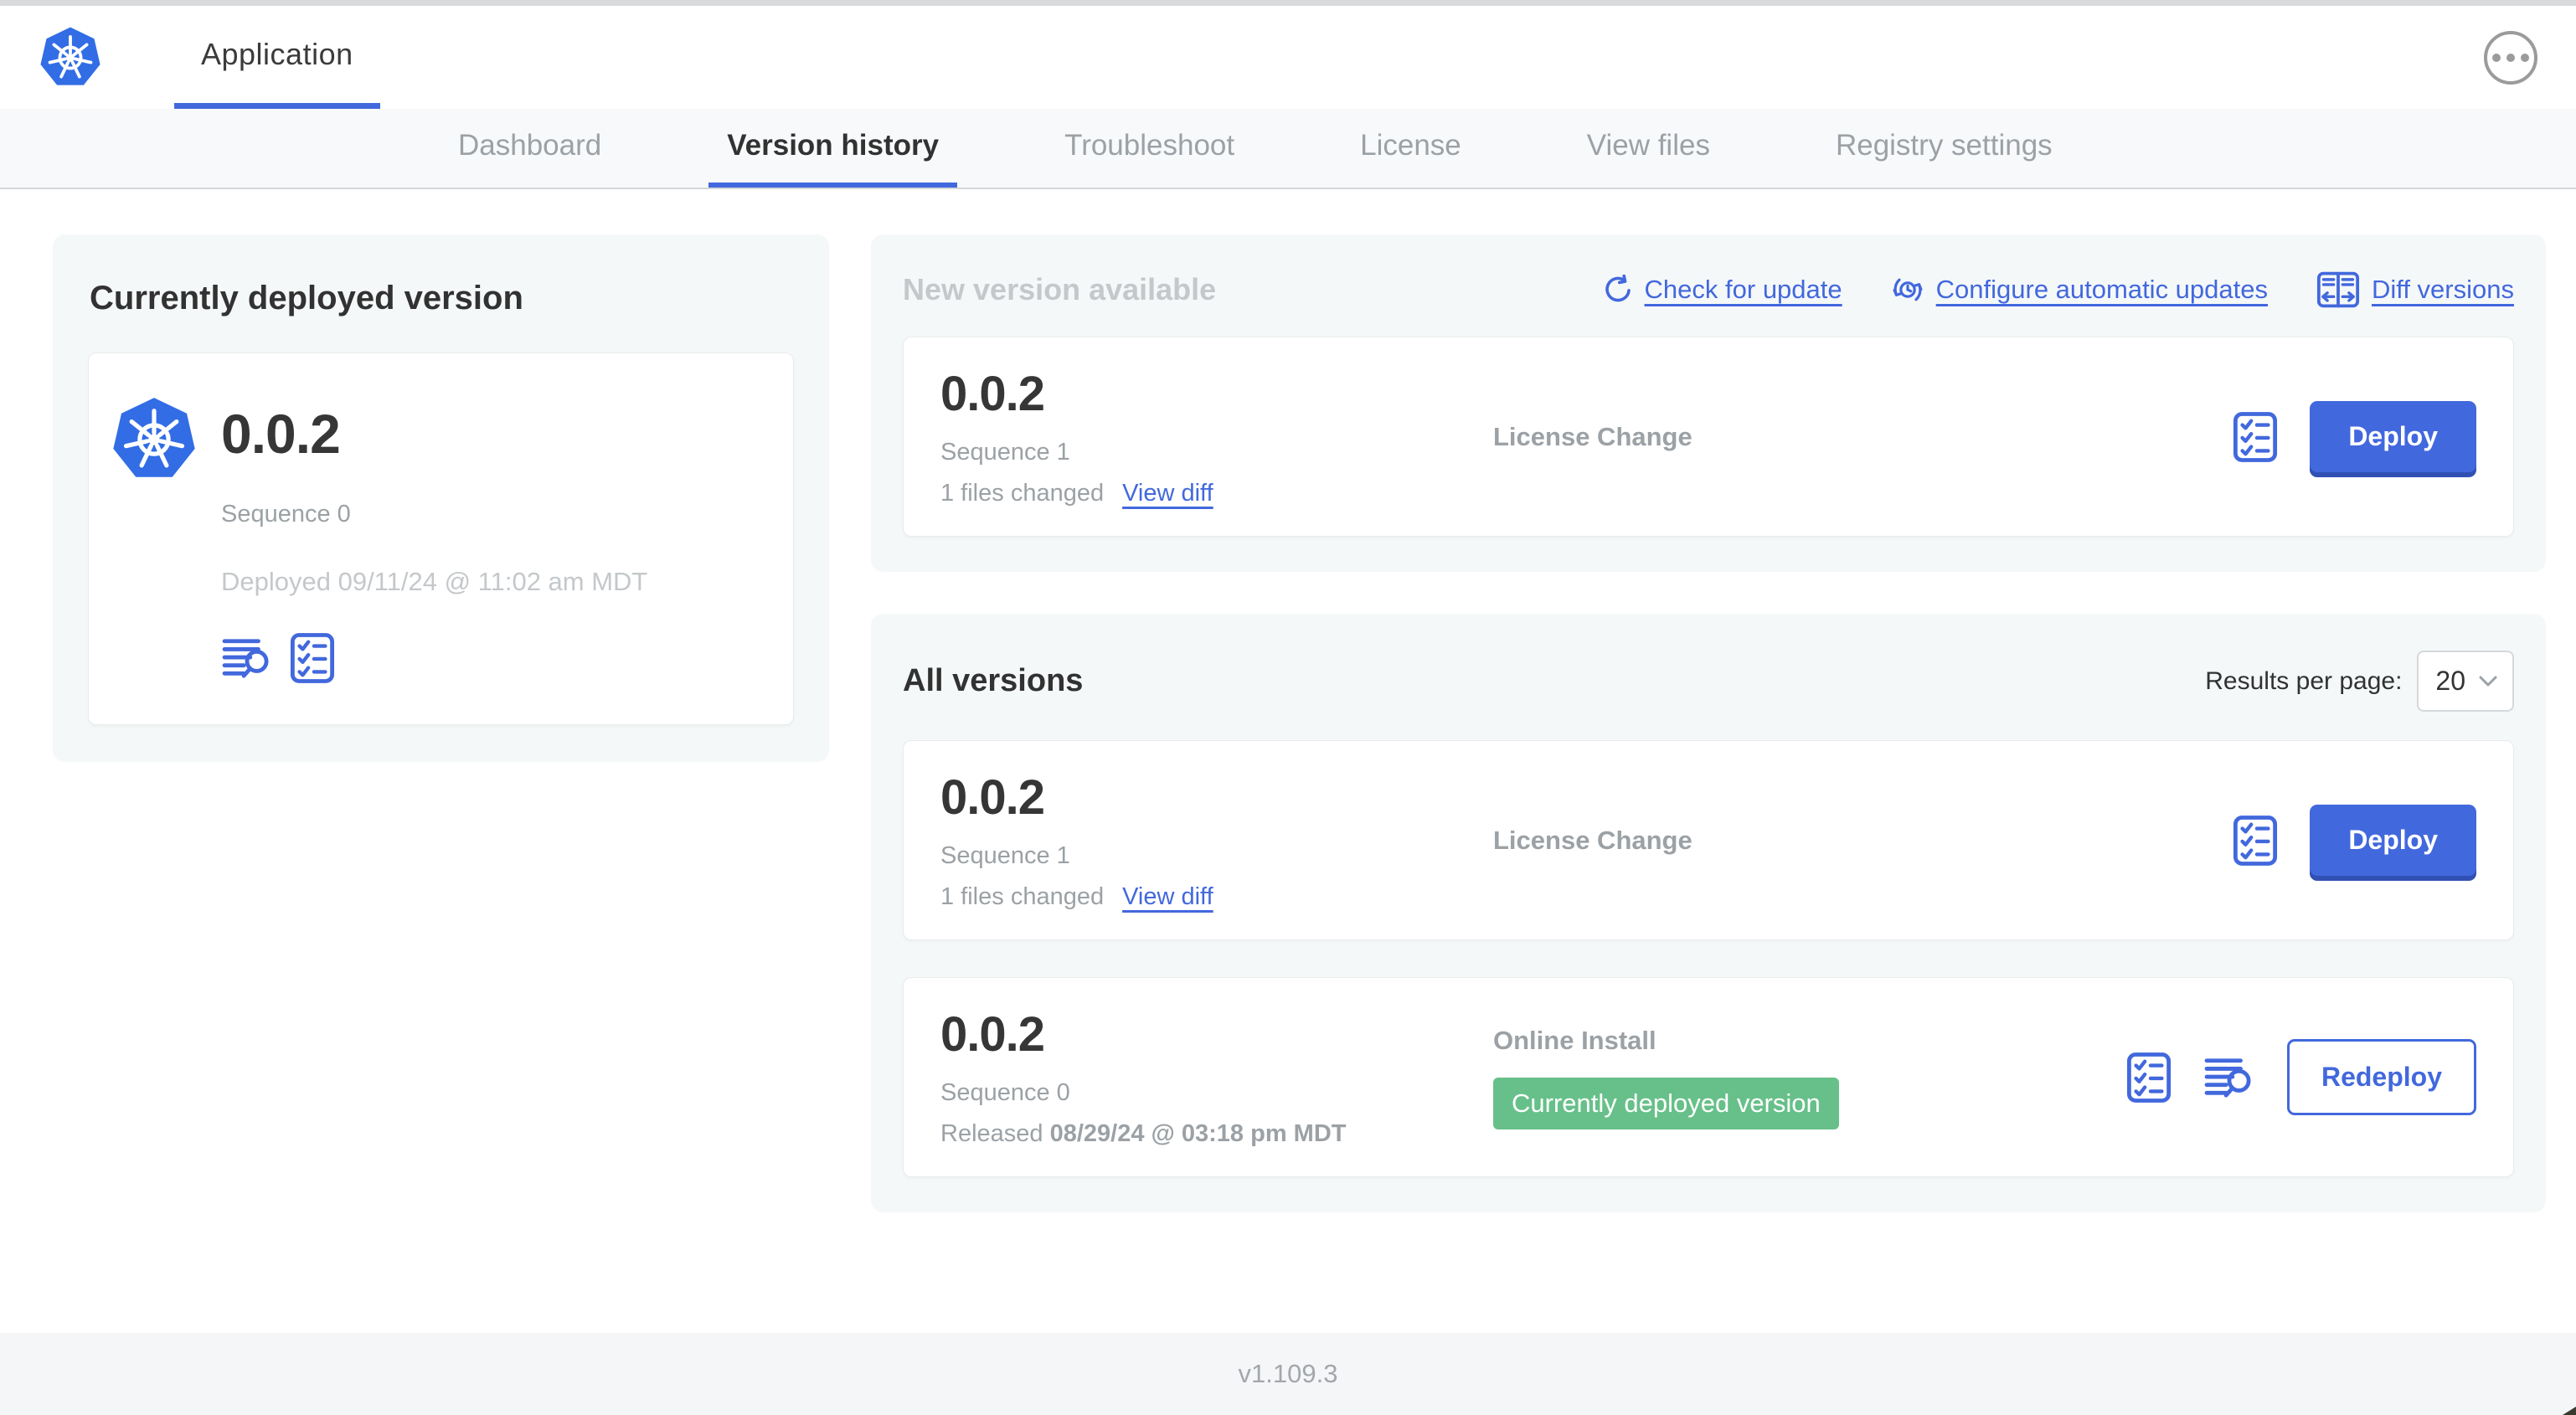 The height and width of the screenshot is (1415, 2576). I want to click on currently-deployed-card: Currently deployed version 0.0.2 S, so click(441, 498).